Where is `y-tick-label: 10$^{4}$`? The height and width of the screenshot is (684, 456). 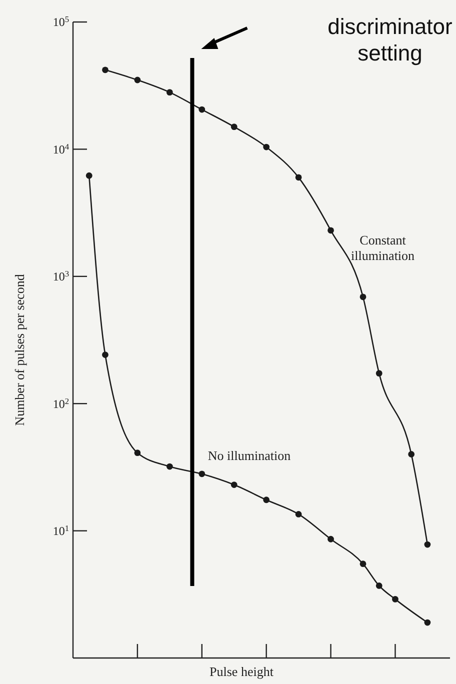 y-tick-label: 10$^{4}$ is located at coordinates (61, 149).